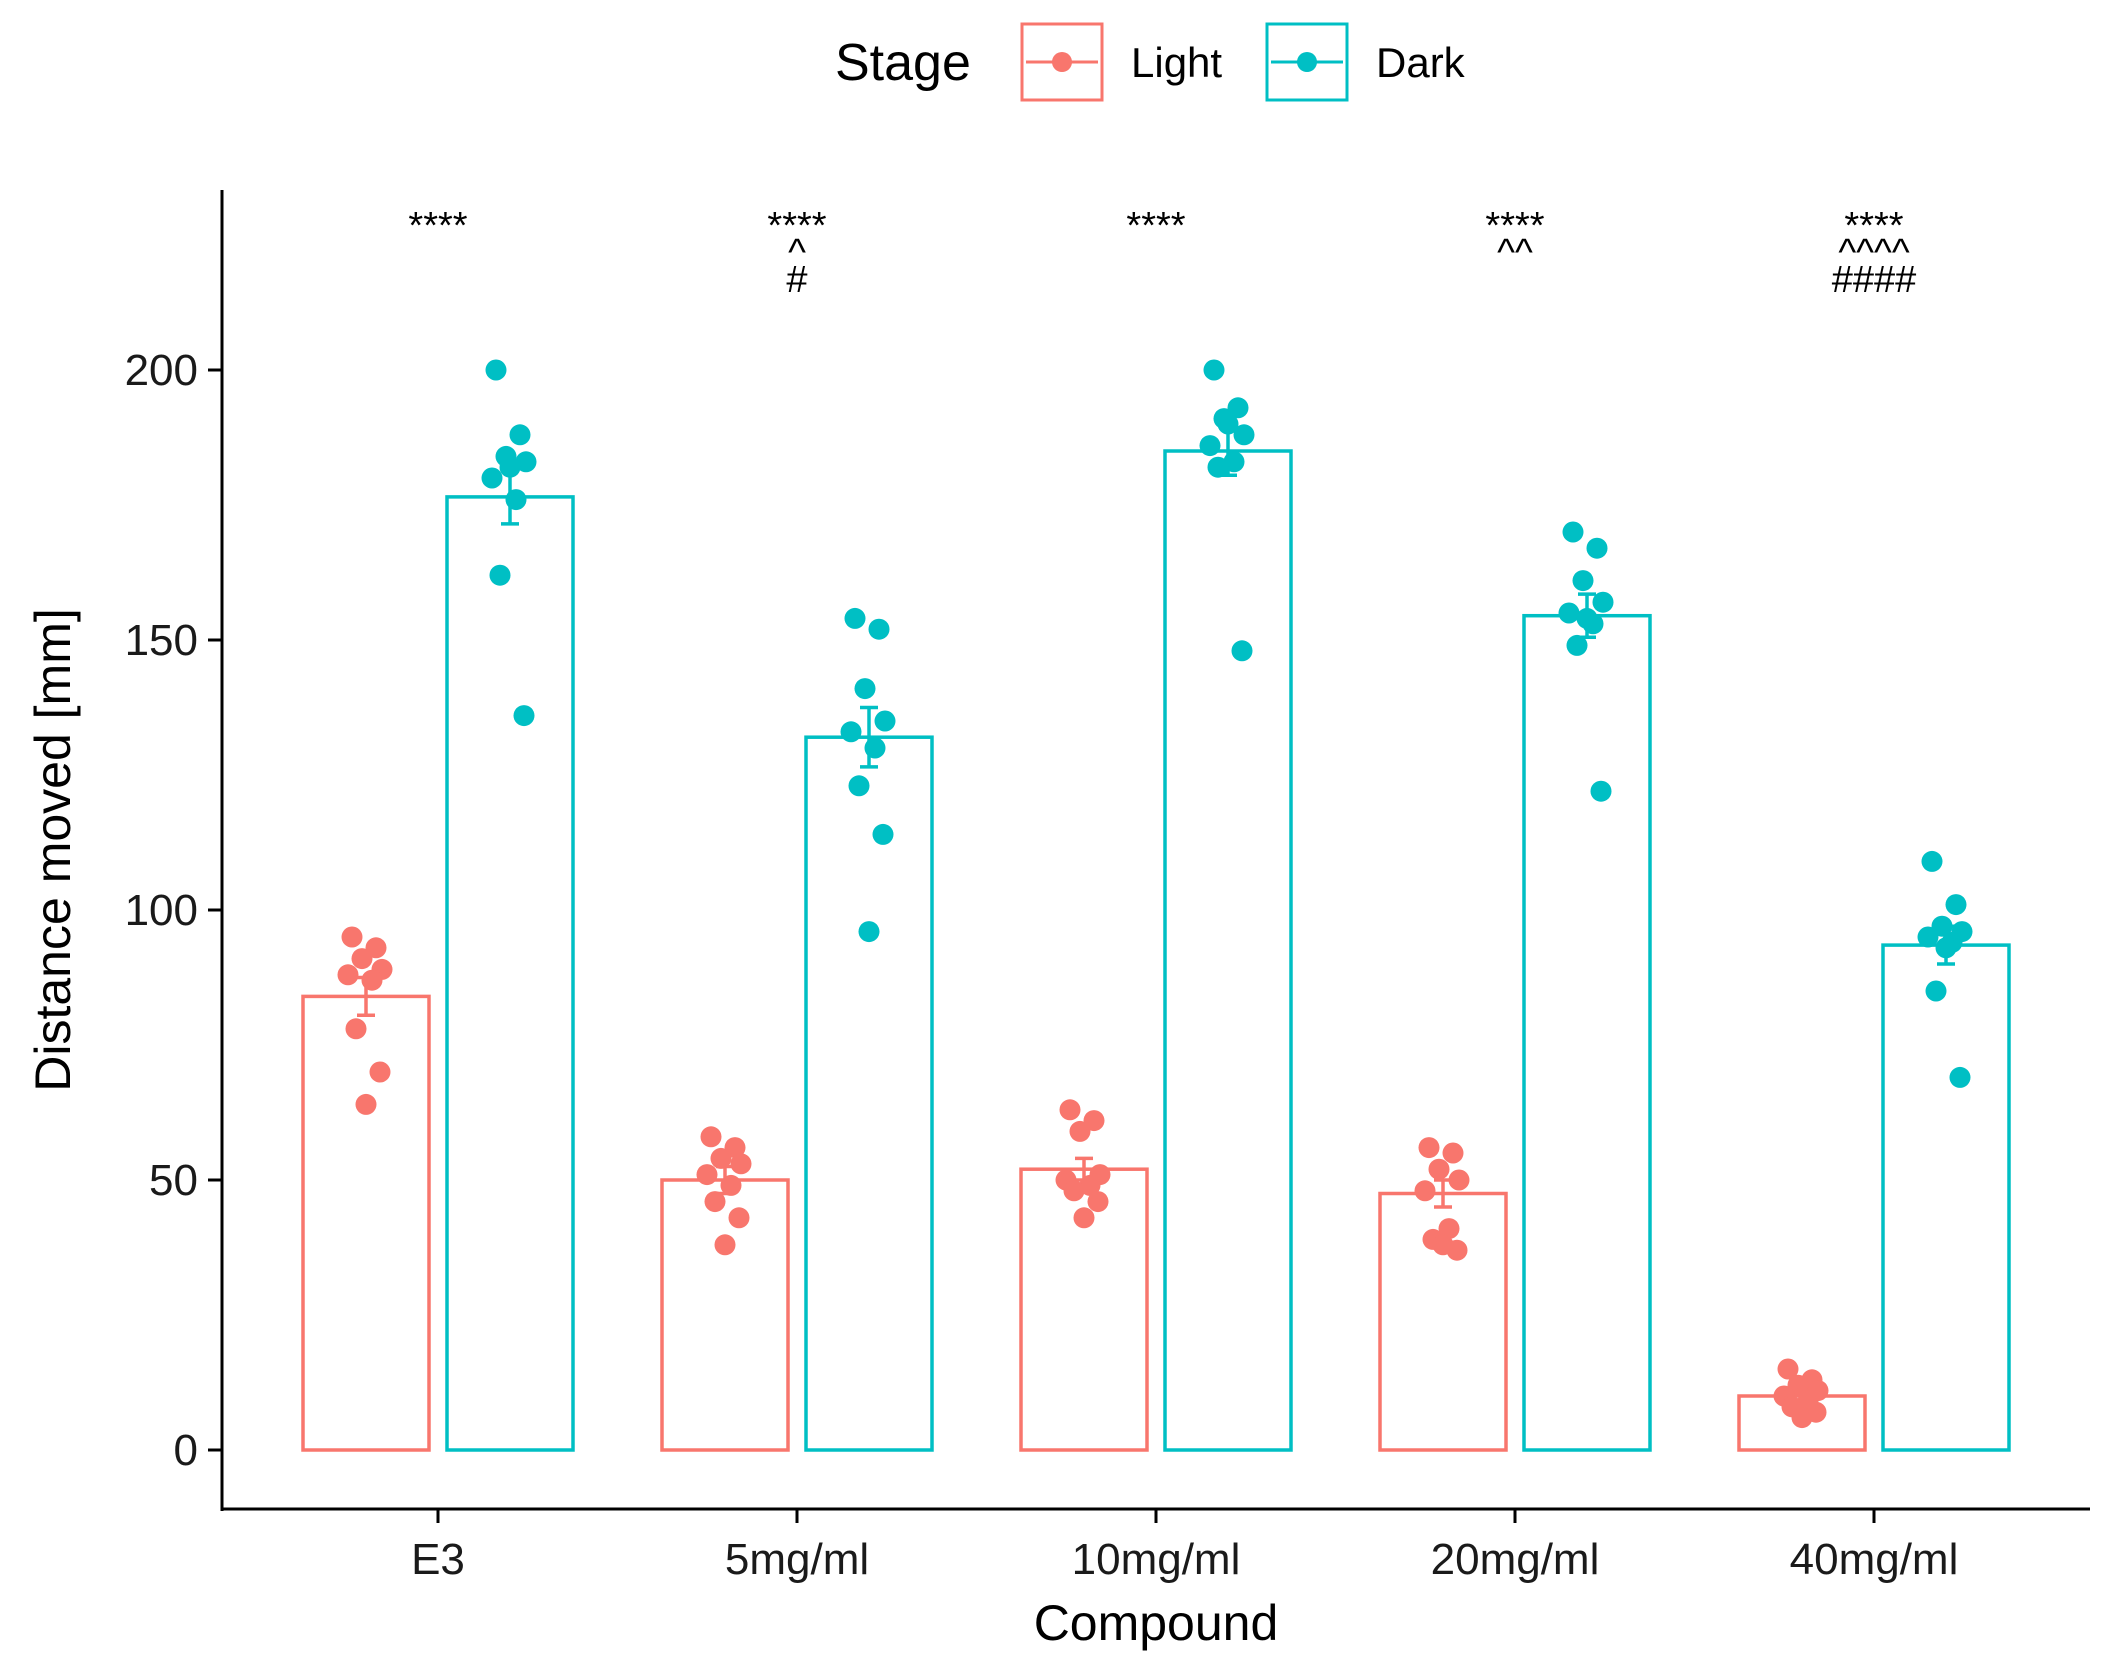 The width and height of the screenshot is (2110, 1670). Describe the element at coordinates (903, 63) in the screenshot. I see `legend-title: Stage` at that location.